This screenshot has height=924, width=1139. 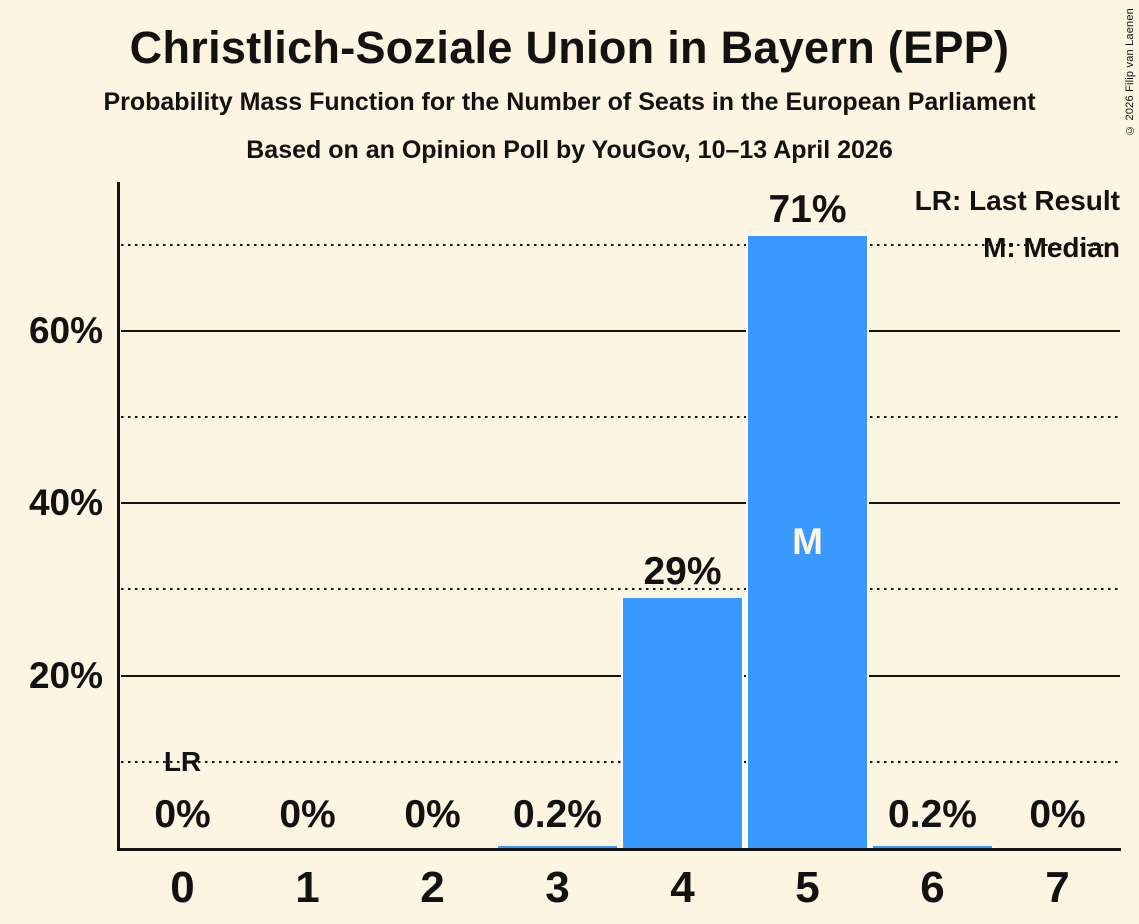 What do you see at coordinates (620, 761) in the screenshot?
I see `gridline-dotted-10pct` at bounding box center [620, 761].